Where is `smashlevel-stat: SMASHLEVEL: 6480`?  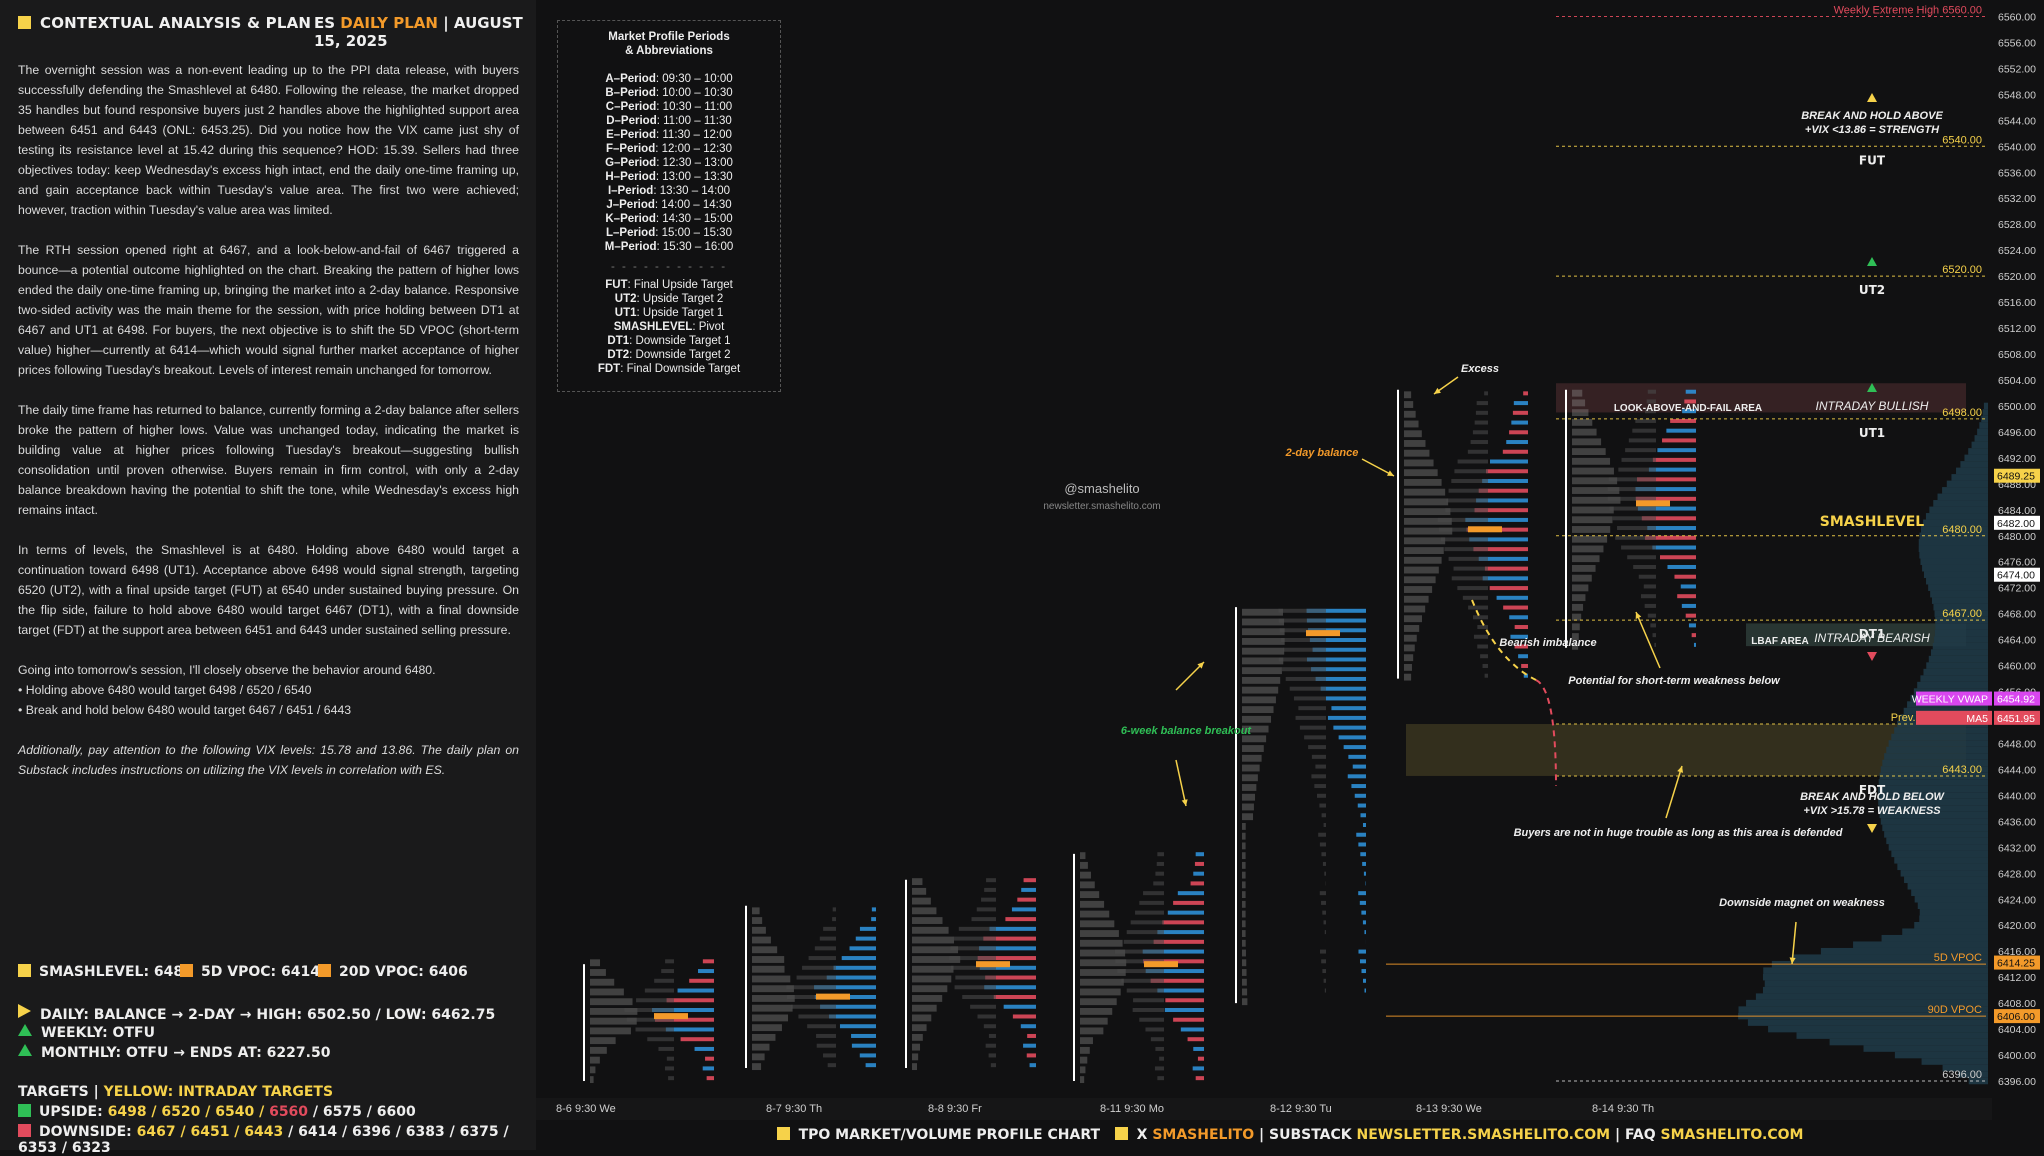 smashlevel-stat: SMASHLEVEL: 6480 is located at coordinates (105, 972).